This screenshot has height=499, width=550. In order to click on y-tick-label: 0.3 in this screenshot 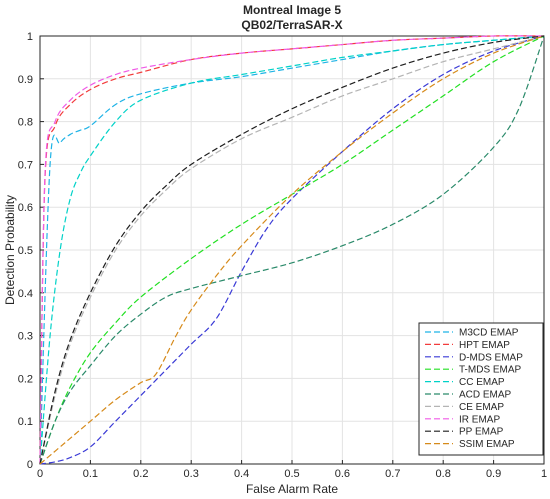, I will do `click(25, 337)`.